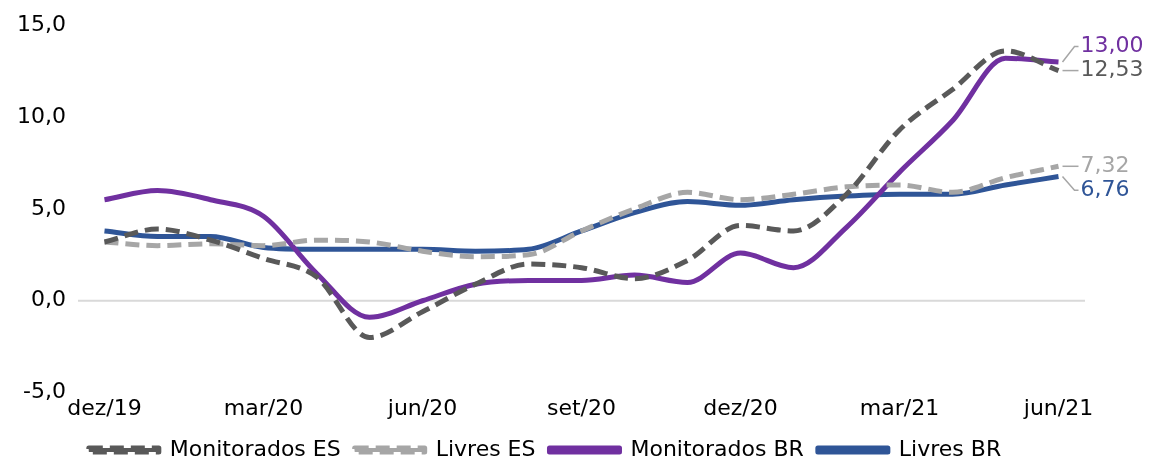 This screenshot has height=471, width=1175. What do you see at coordinates (255, 448) in the screenshot?
I see `legend-label: Monitorados ES` at bounding box center [255, 448].